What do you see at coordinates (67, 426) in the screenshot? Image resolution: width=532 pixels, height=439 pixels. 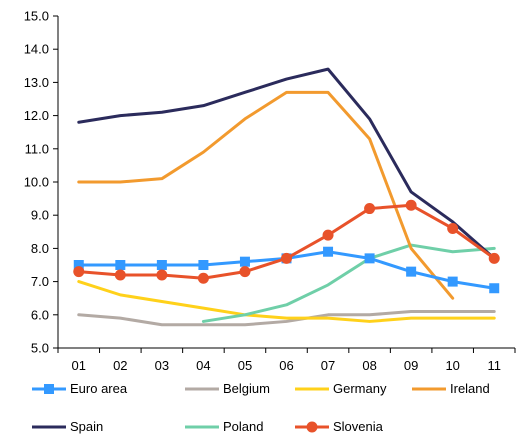 I see `legend-item-spain: Spain` at bounding box center [67, 426].